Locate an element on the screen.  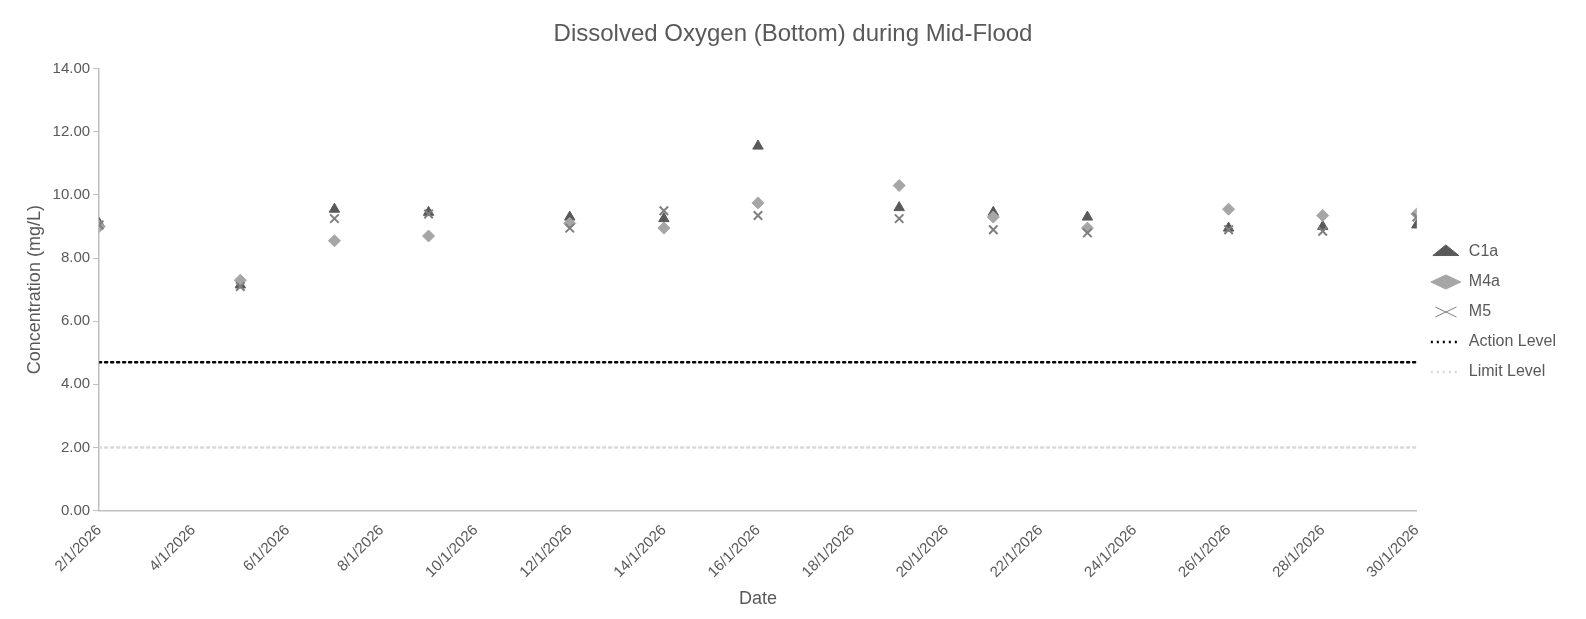
y-tick-label: 10.00 is located at coordinates (71, 194).